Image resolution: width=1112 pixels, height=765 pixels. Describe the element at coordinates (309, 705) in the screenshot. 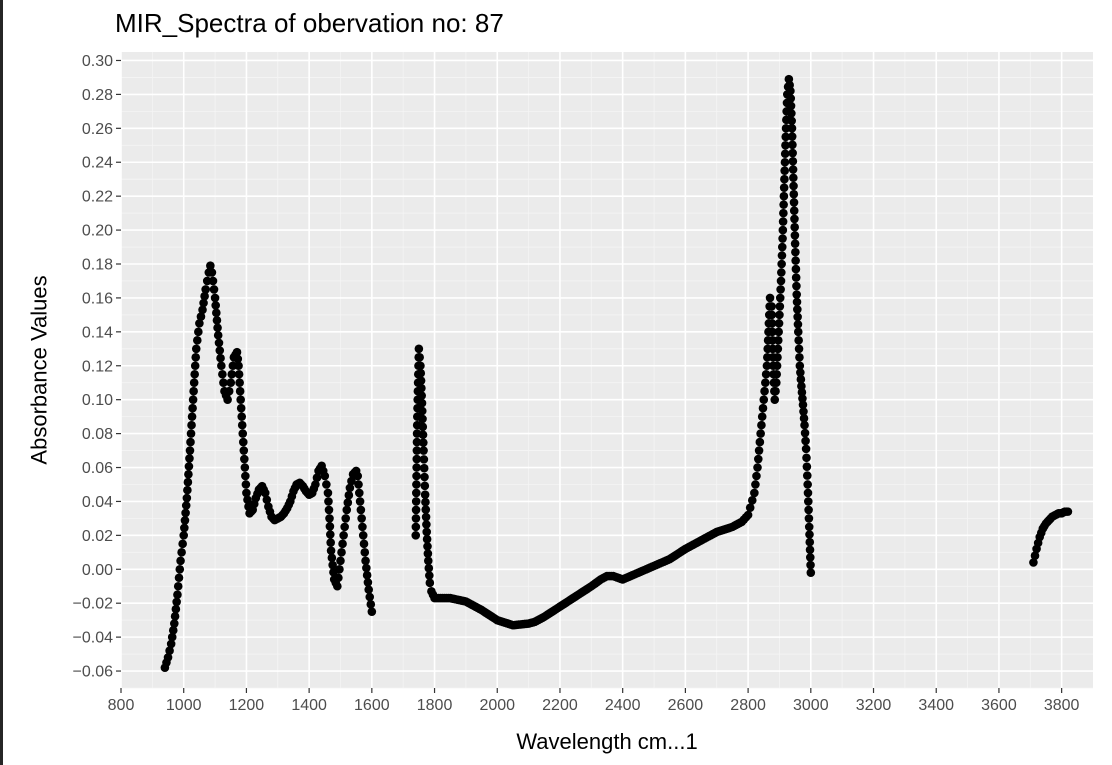

I see `x-tick-label: 1400` at that location.